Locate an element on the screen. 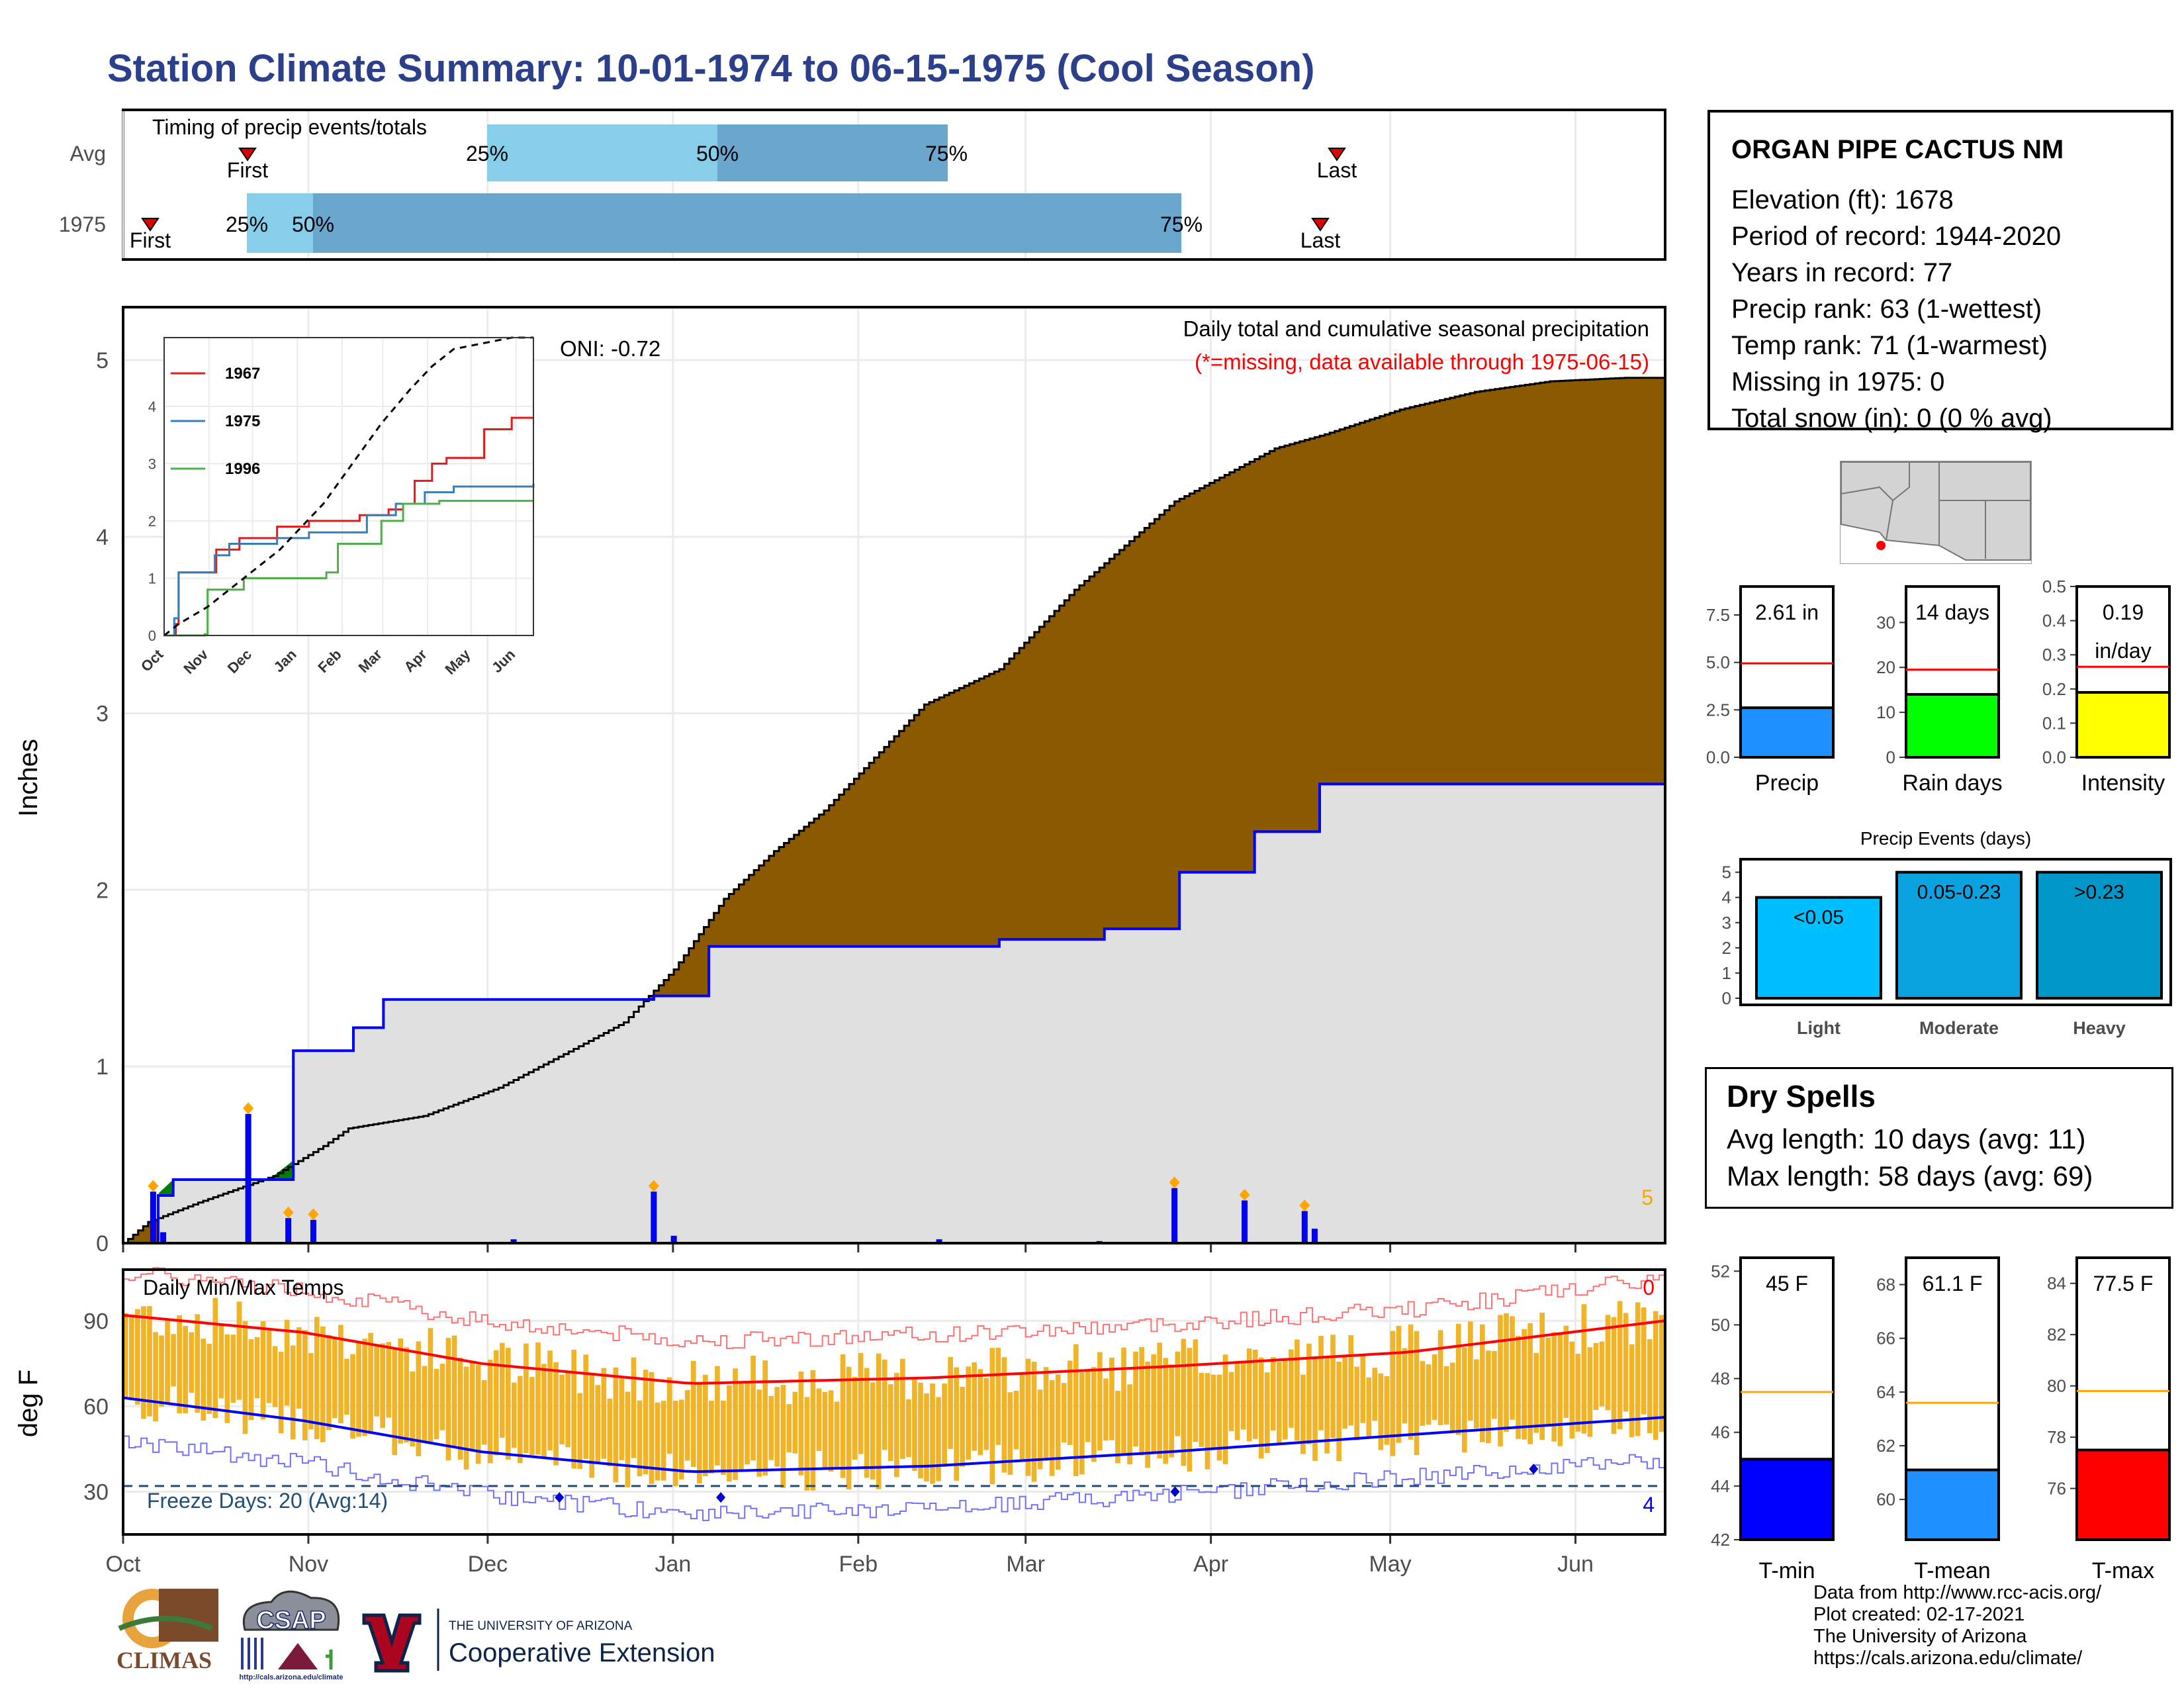  tmax-bar is located at coordinates (2123, 1495).